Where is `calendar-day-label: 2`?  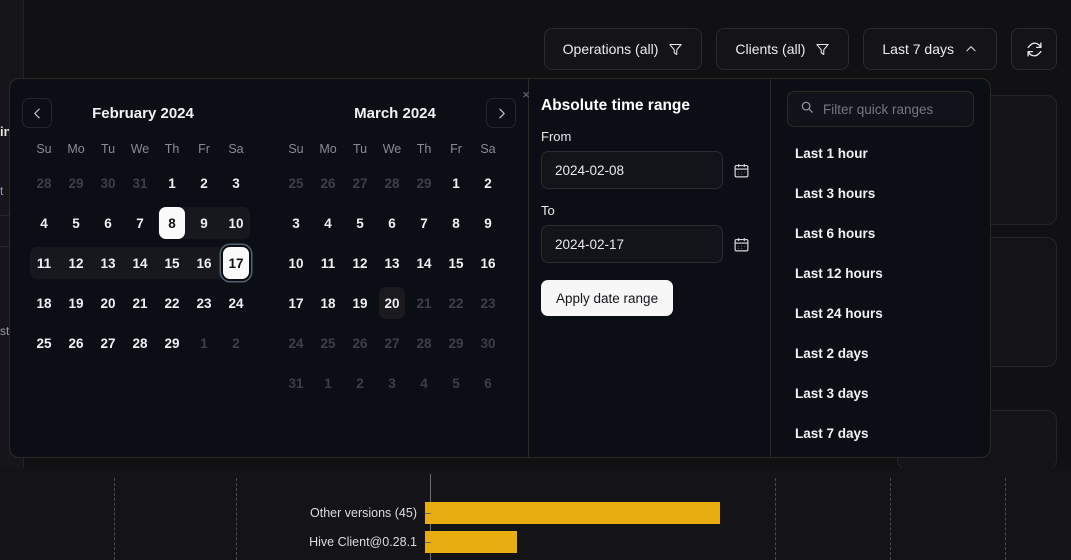
calendar-day-label: 2 is located at coordinates (488, 183).